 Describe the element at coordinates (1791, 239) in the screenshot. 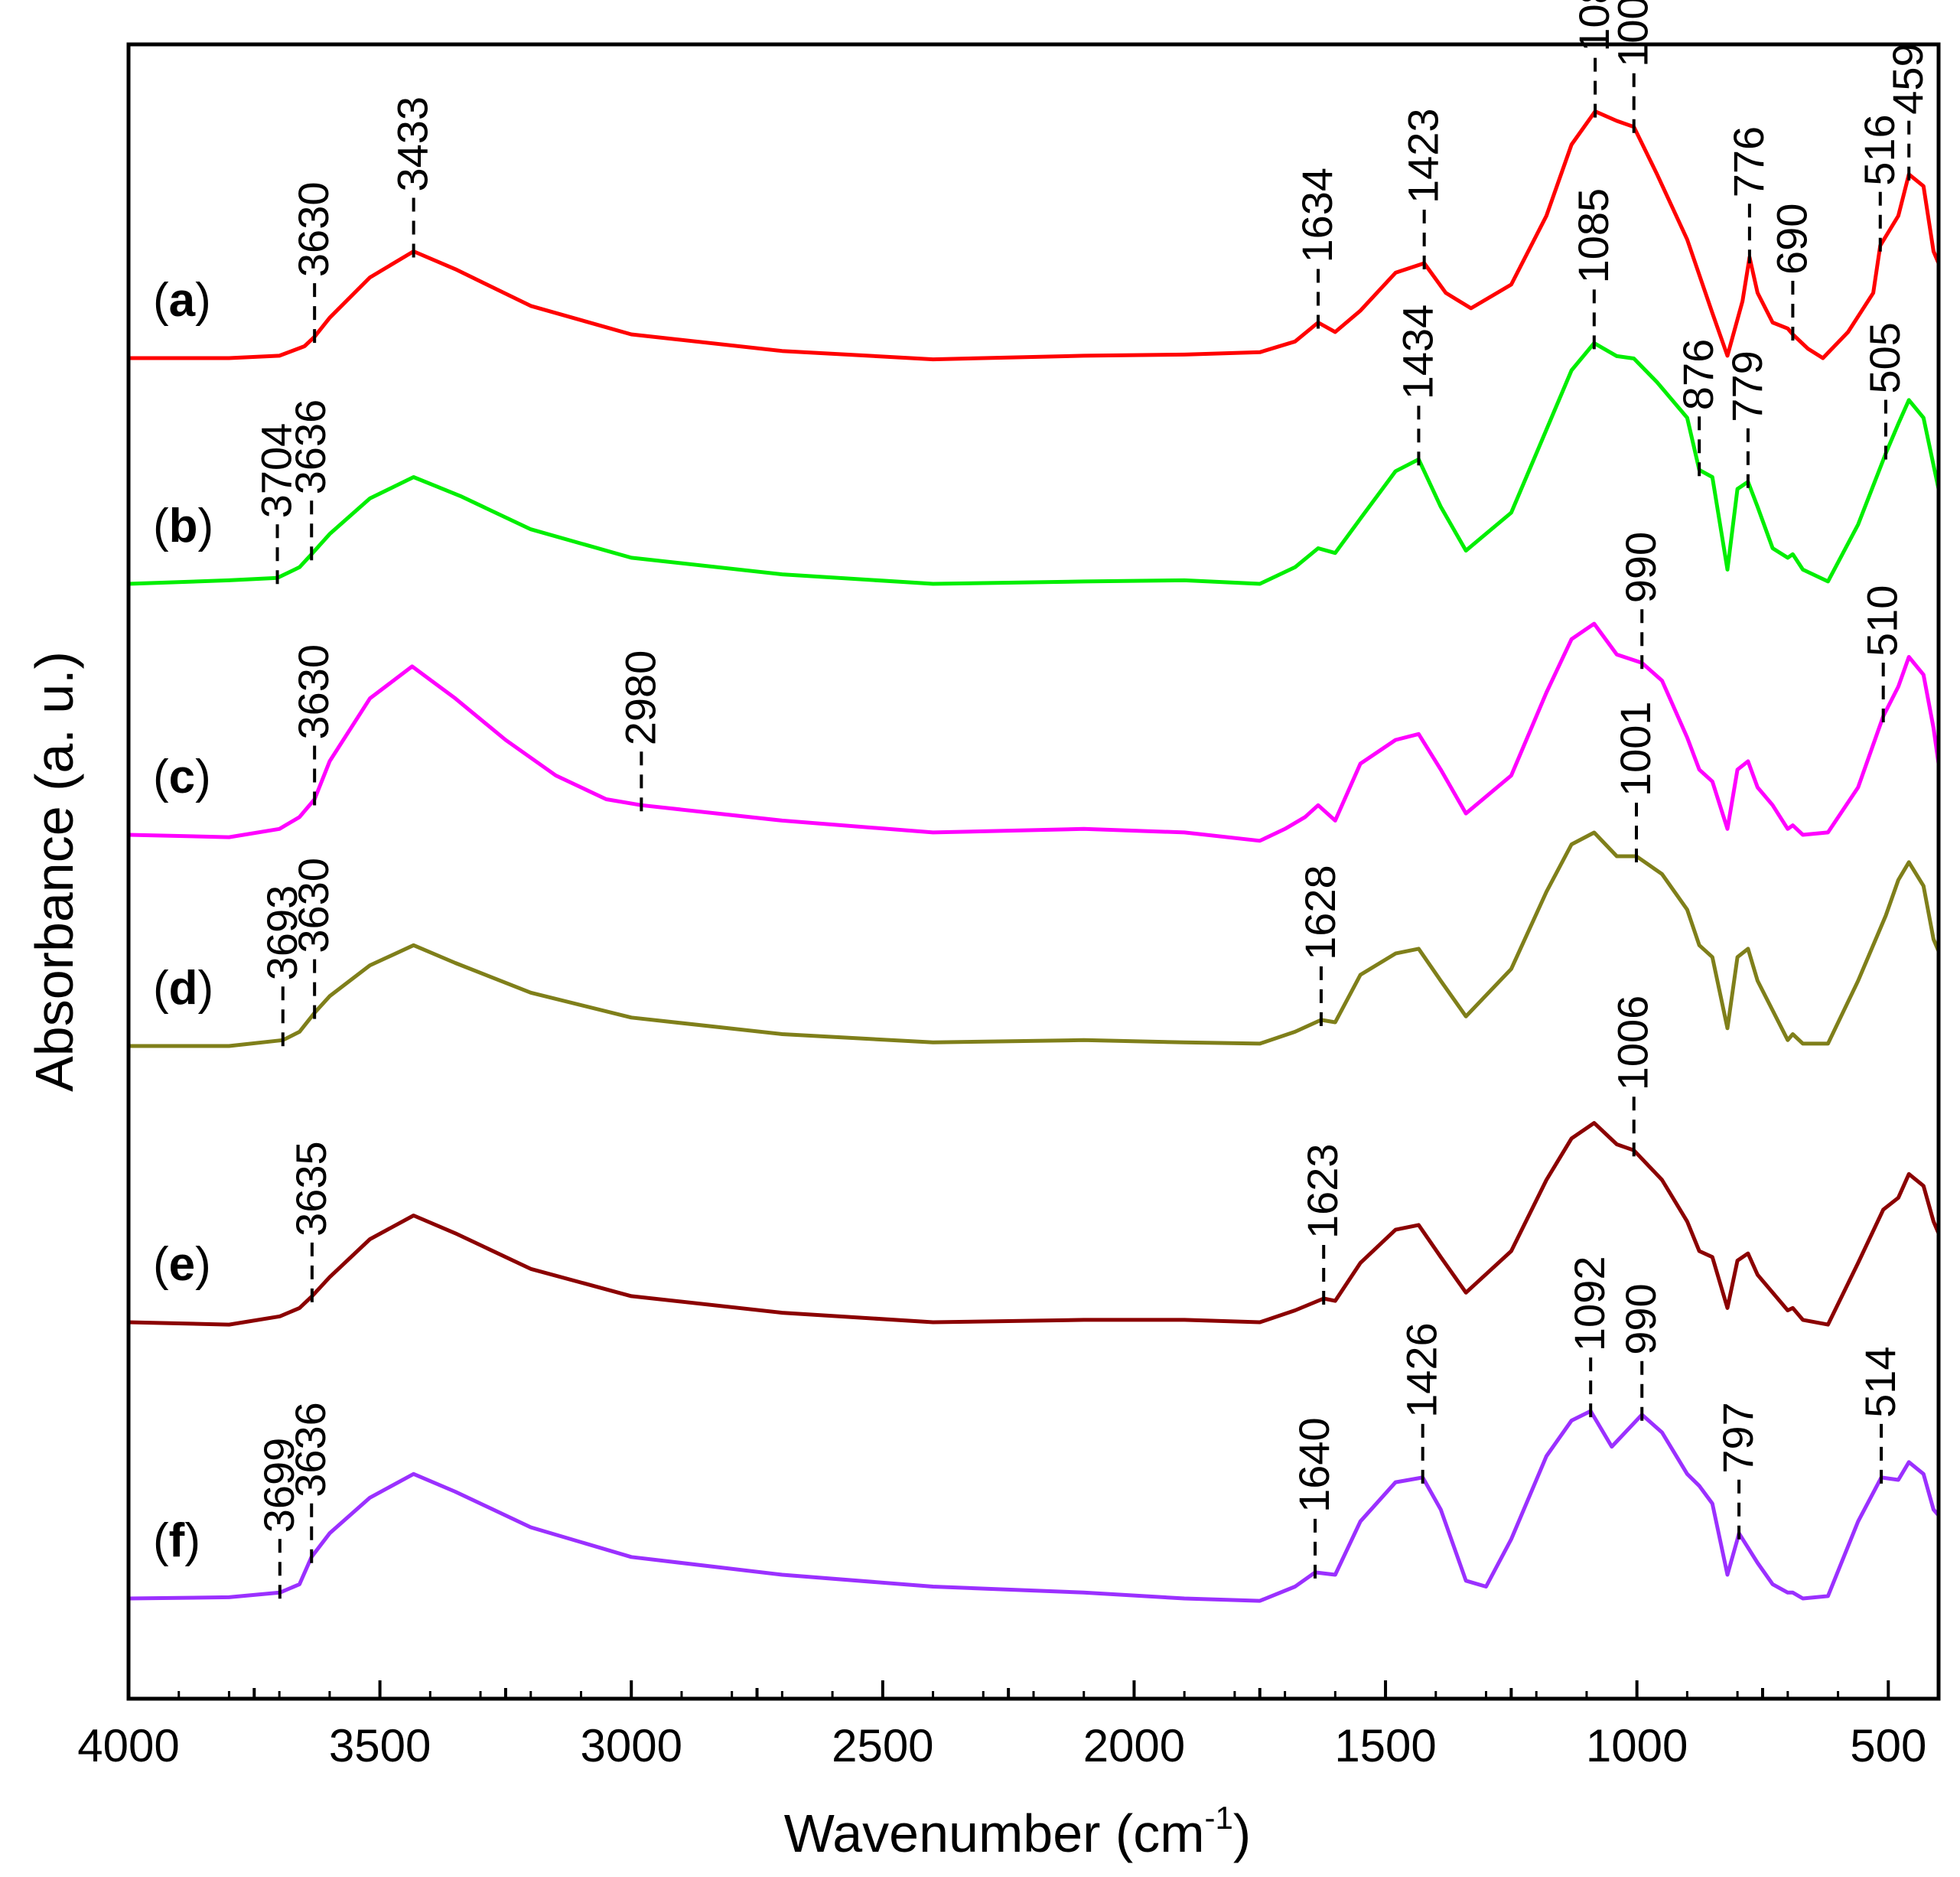

I see `peak-label-a-7: 690` at that location.